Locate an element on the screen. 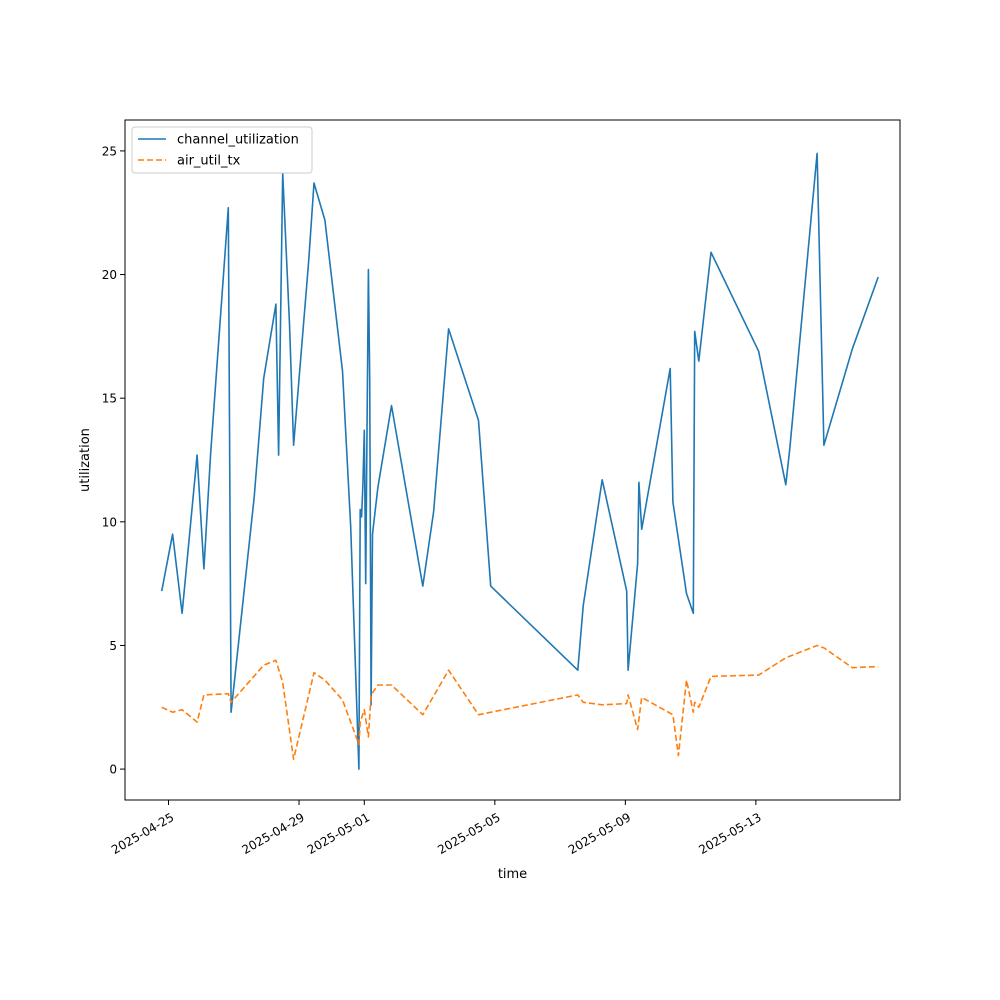  x-axis-label: time is located at coordinates (512, 874).